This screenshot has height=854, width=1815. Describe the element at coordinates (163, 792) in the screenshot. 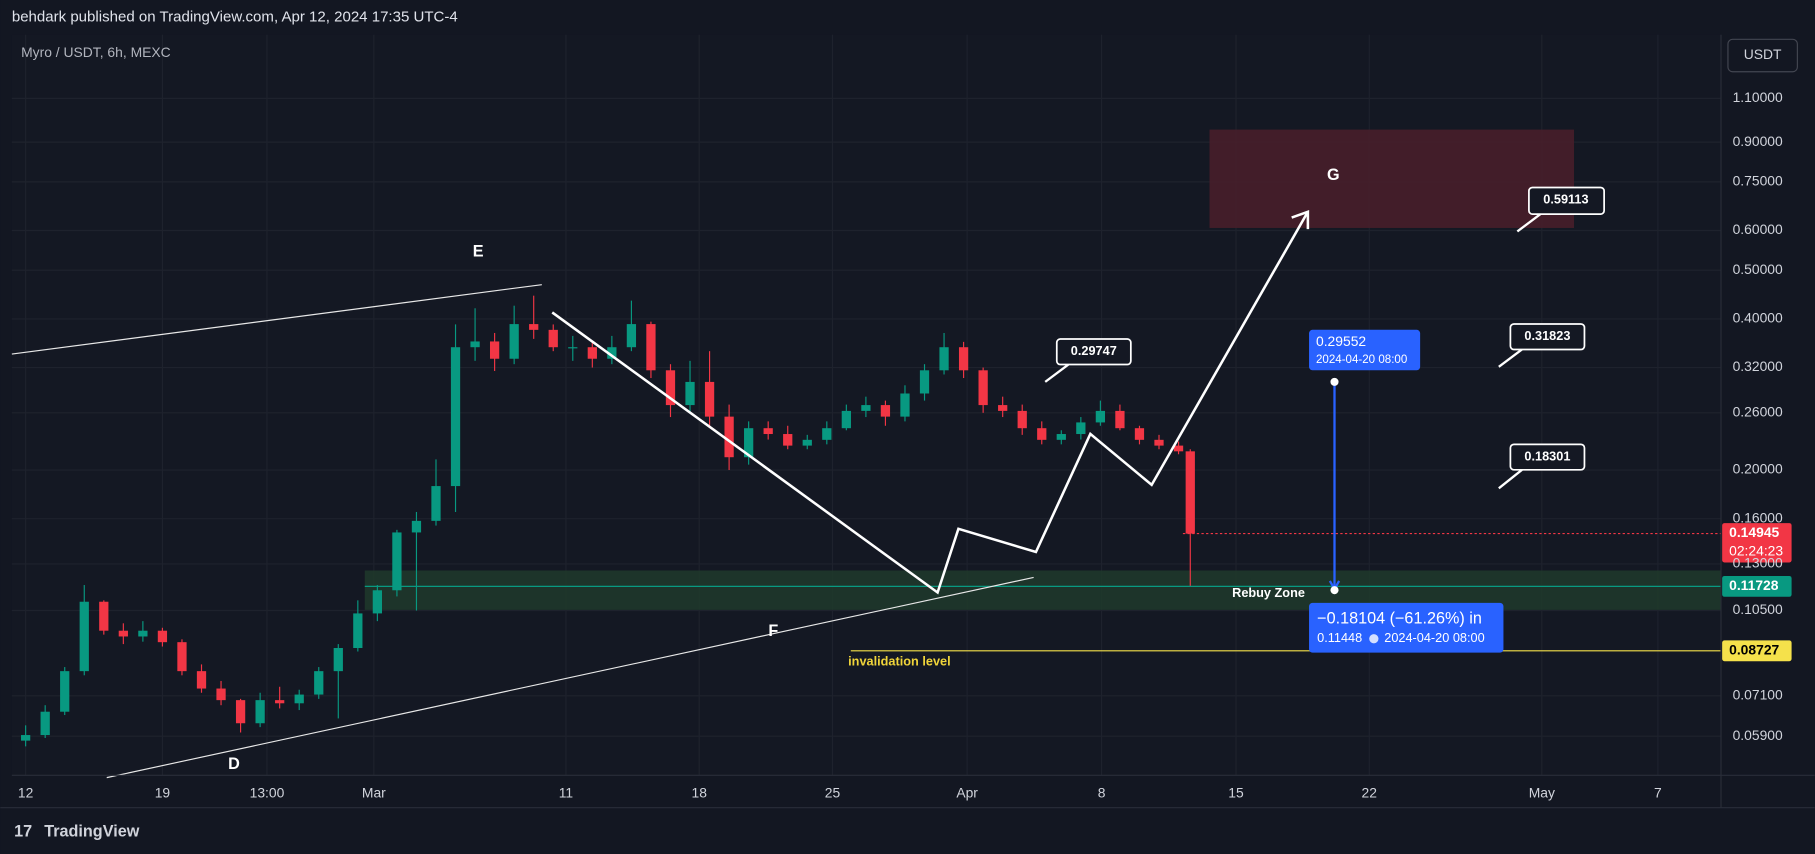

I see `x-tick-label: 19` at that location.